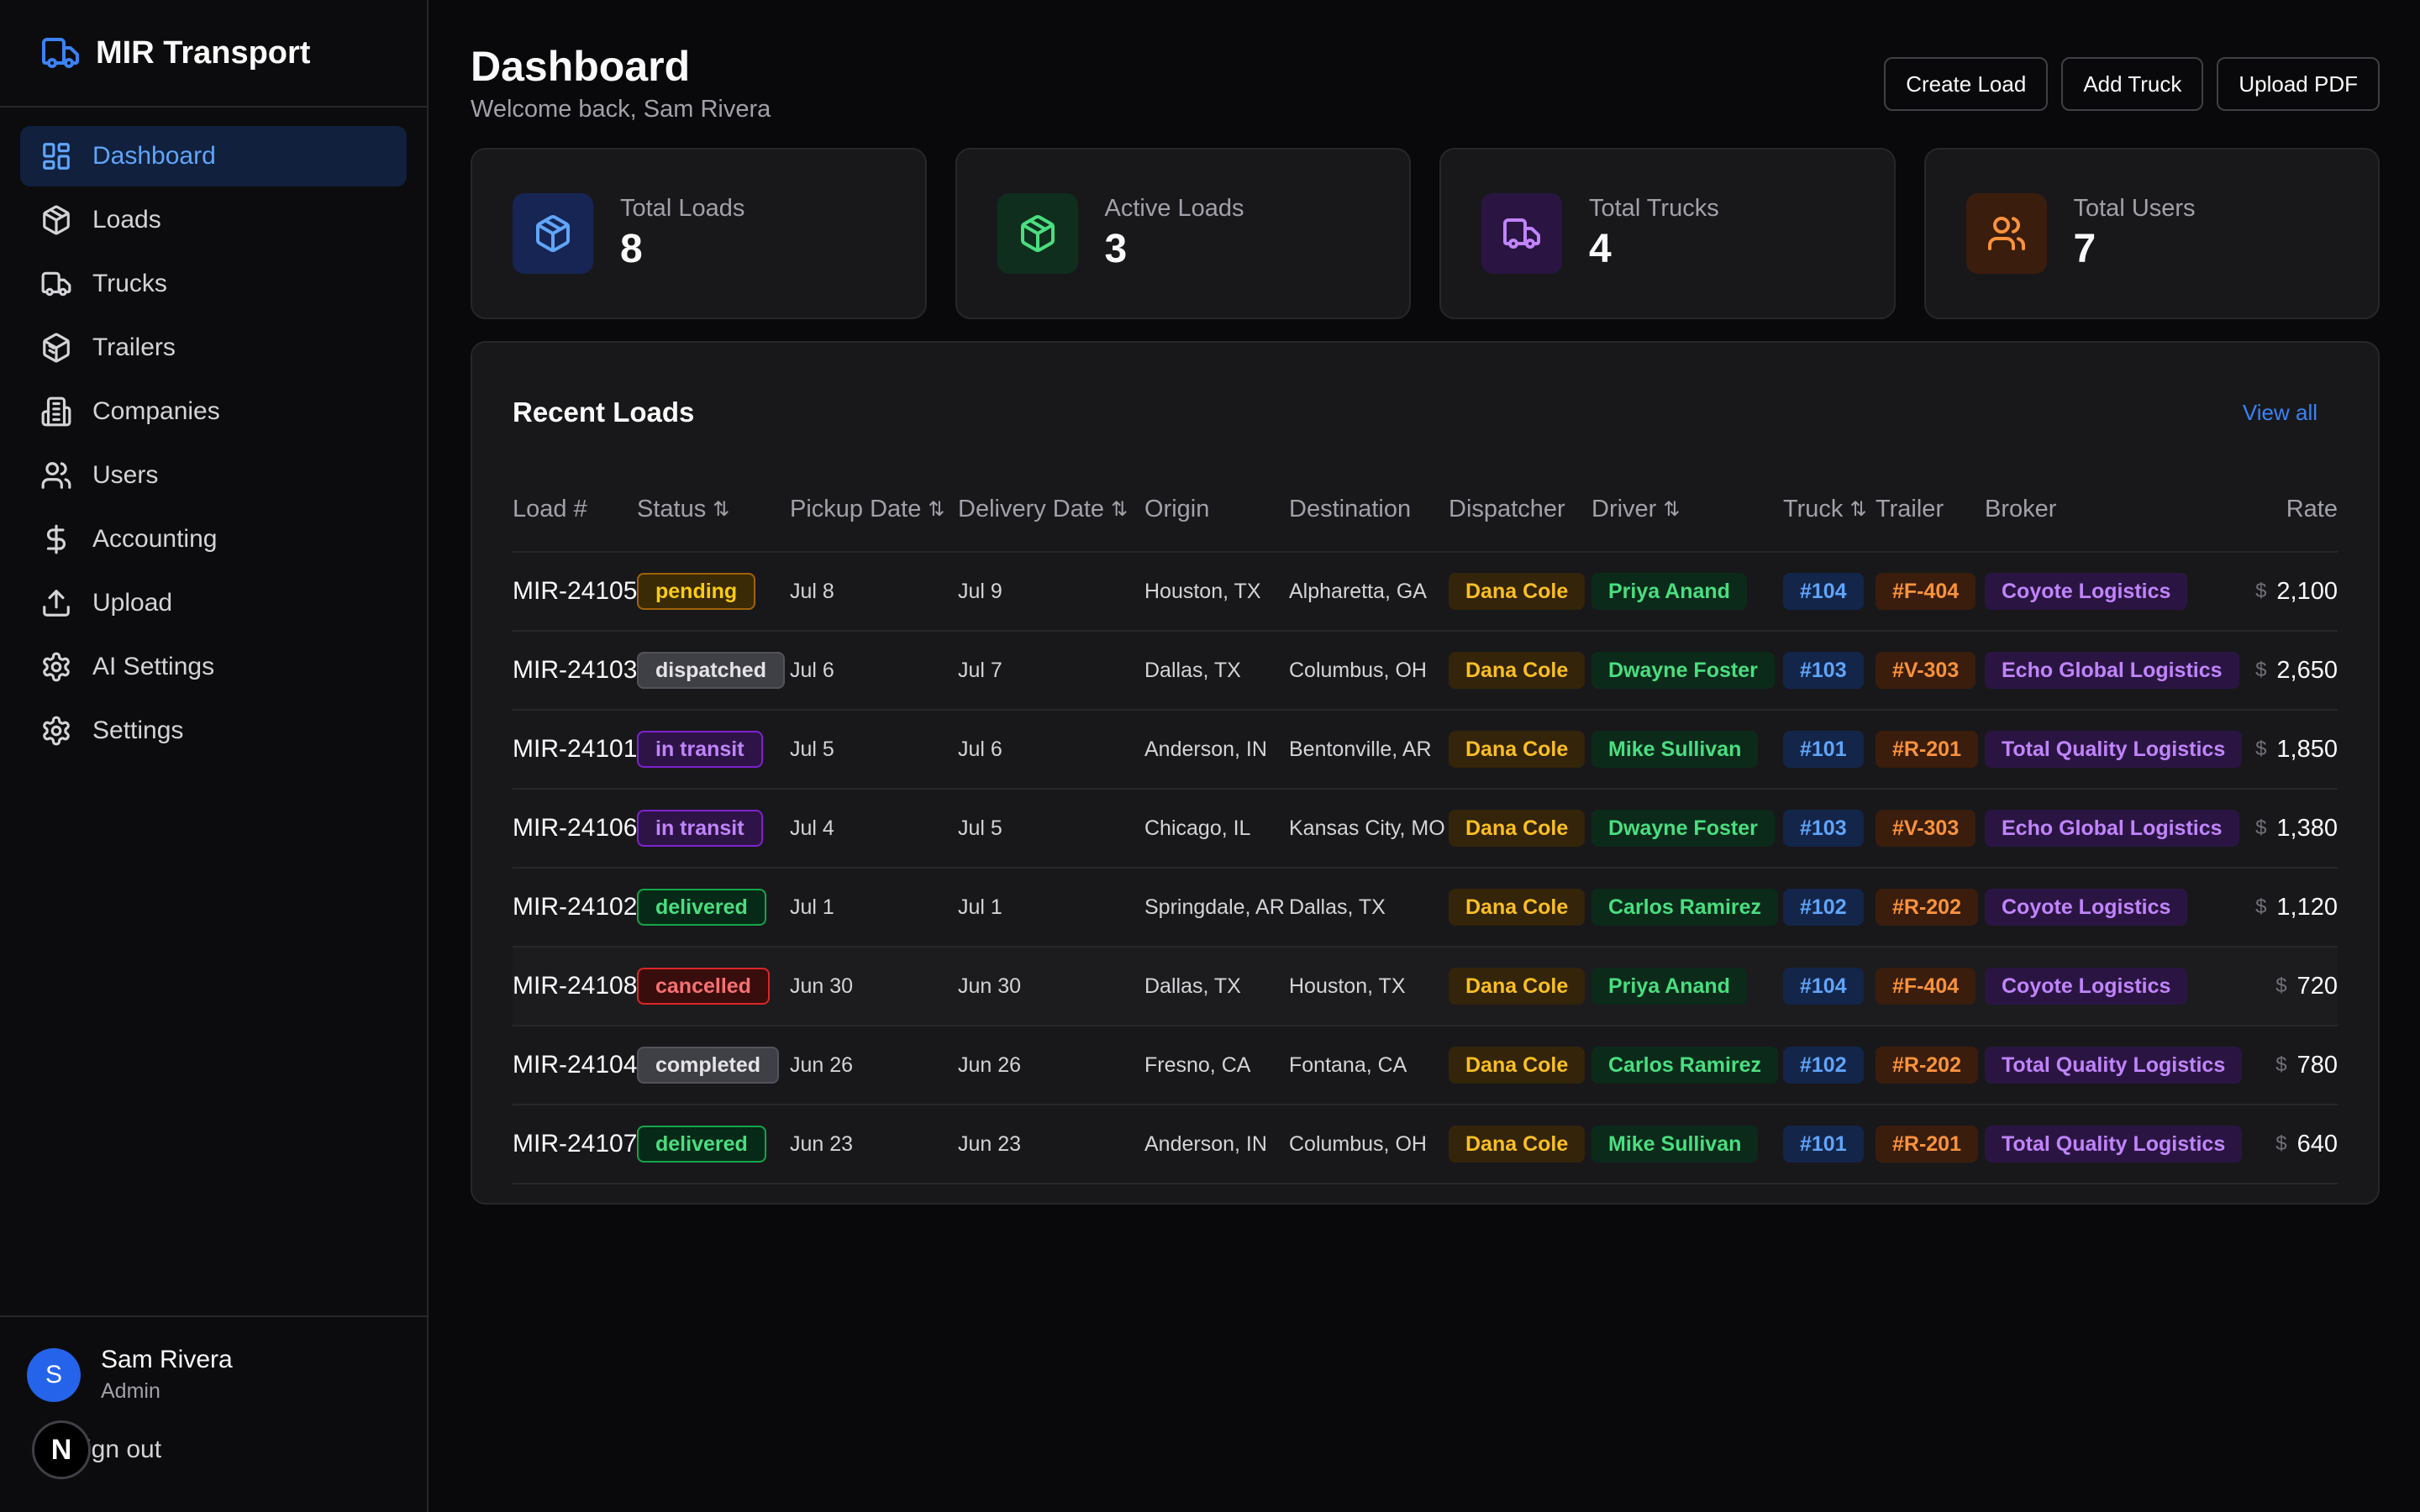 The width and height of the screenshot is (2420, 1512). What do you see at coordinates (1051, 1144) in the screenshot?
I see `table-cell: Jun 23` at bounding box center [1051, 1144].